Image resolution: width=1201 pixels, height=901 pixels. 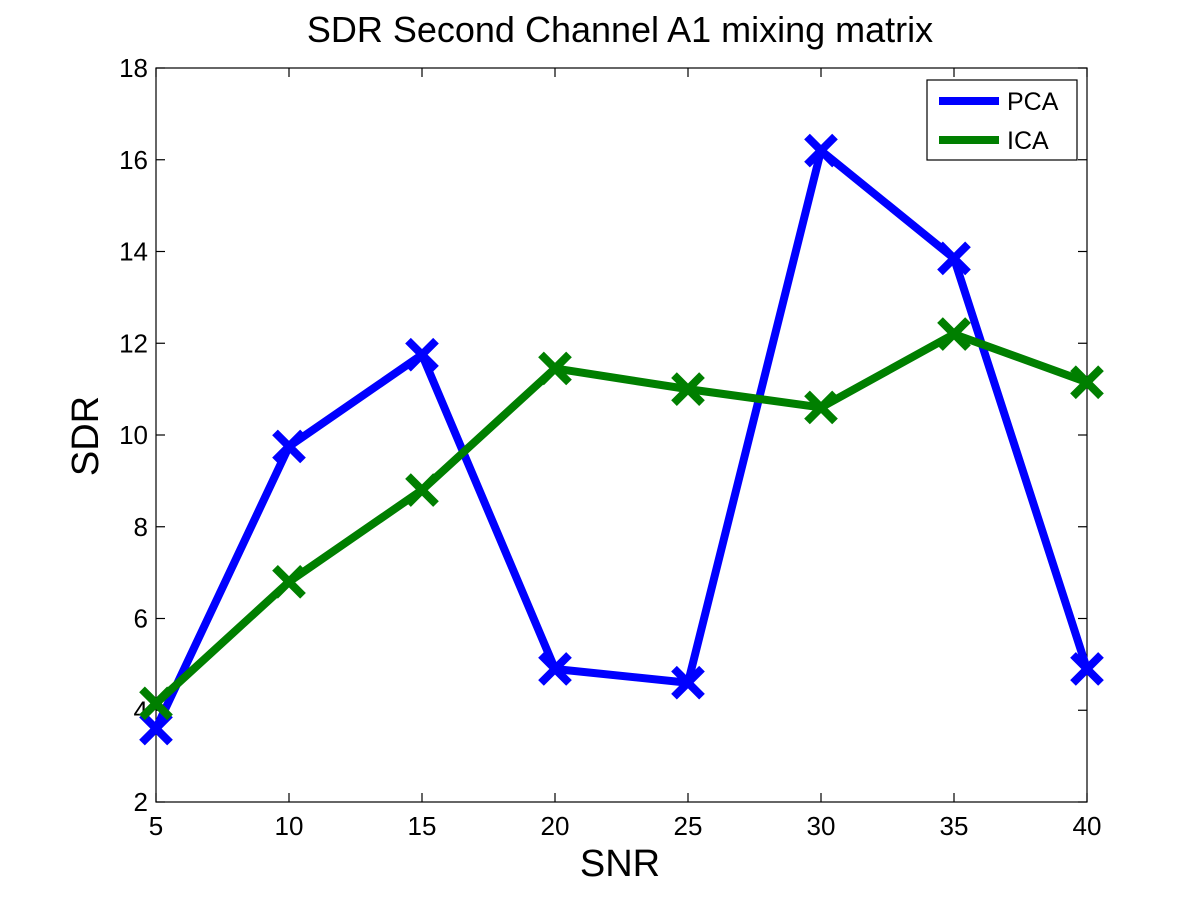 What do you see at coordinates (1087, 826) in the screenshot?
I see `x-tick-label: 40` at bounding box center [1087, 826].